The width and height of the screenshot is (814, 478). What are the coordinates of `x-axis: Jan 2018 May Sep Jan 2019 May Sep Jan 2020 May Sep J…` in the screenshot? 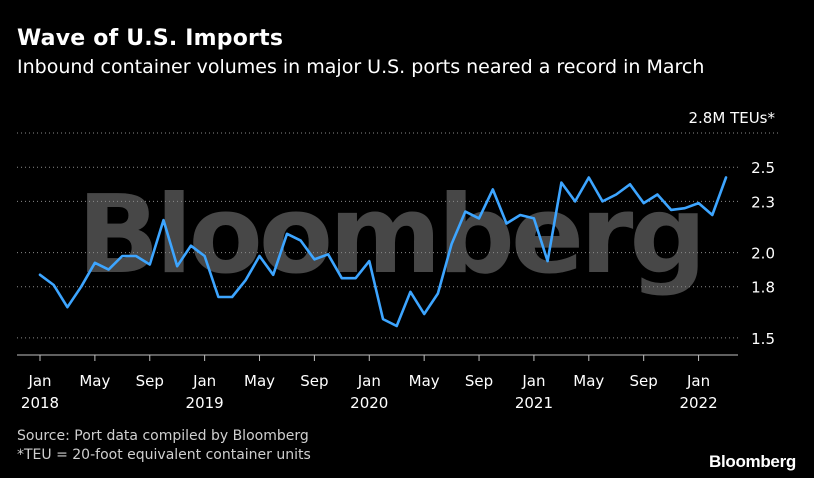 It's located at (377, 383).